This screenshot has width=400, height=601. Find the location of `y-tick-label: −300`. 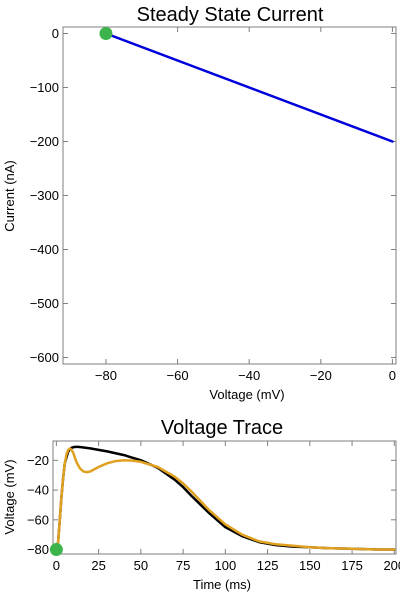

y-tick-label: −300 is located at coordinates (44, 195).